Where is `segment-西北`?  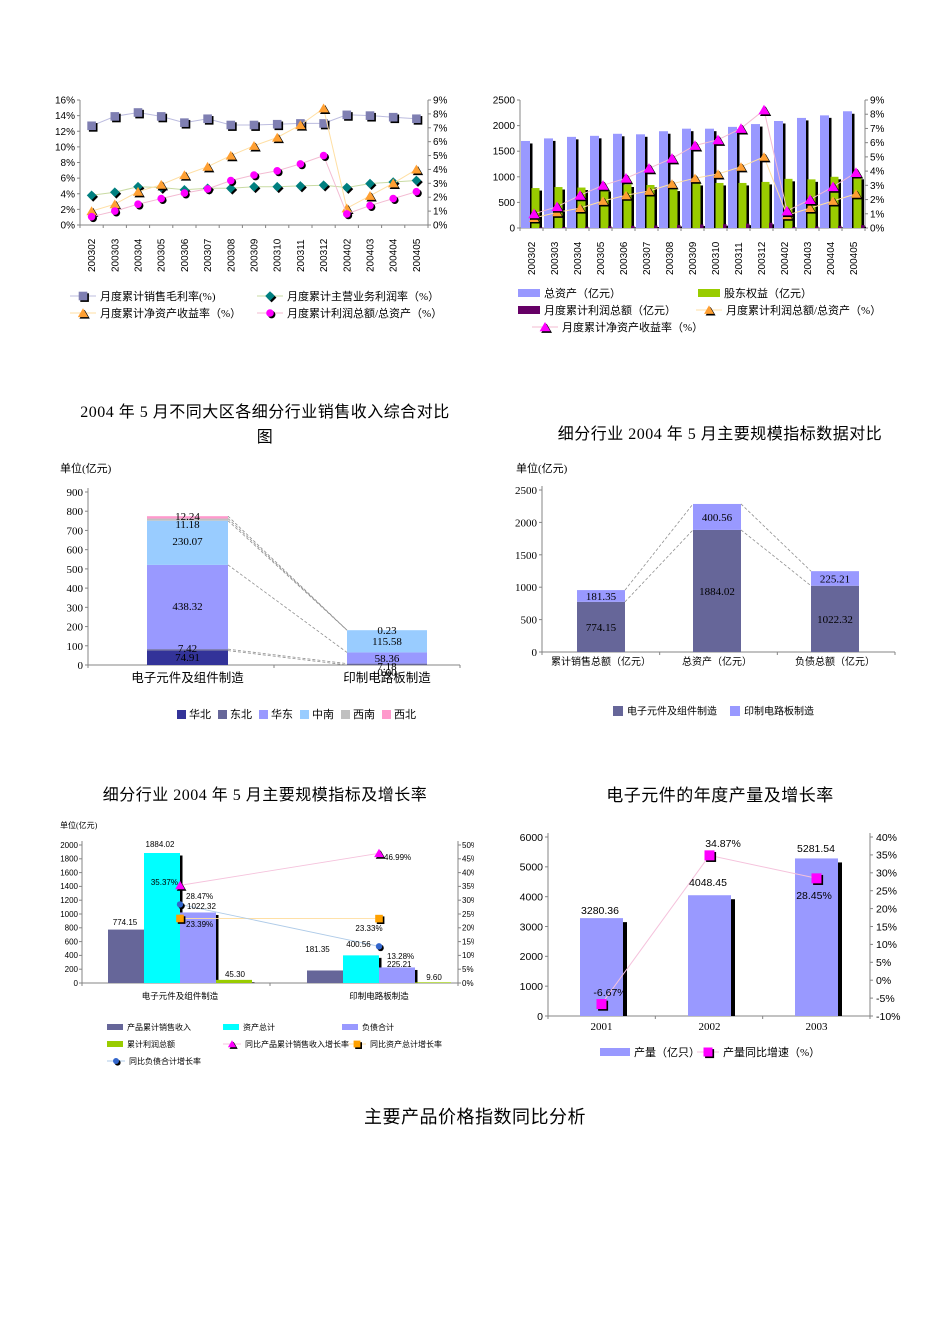 segment-西北 is located at coordinates (187, 517).